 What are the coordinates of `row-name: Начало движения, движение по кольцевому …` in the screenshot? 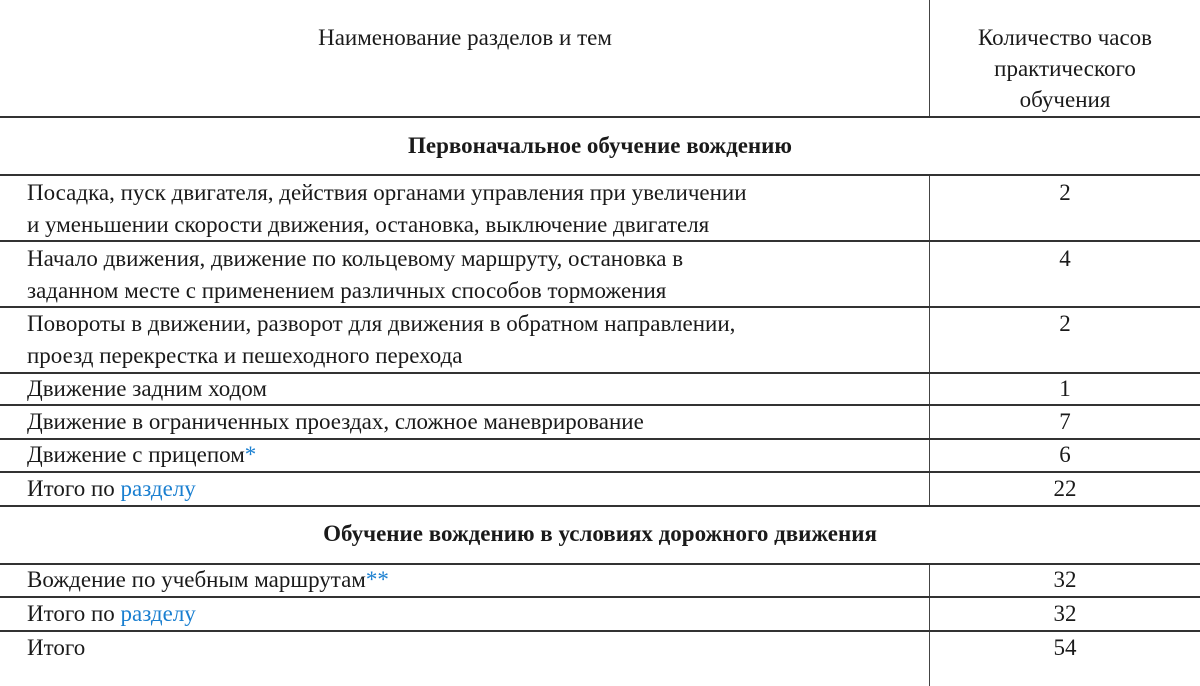 It's located at (472, 275).